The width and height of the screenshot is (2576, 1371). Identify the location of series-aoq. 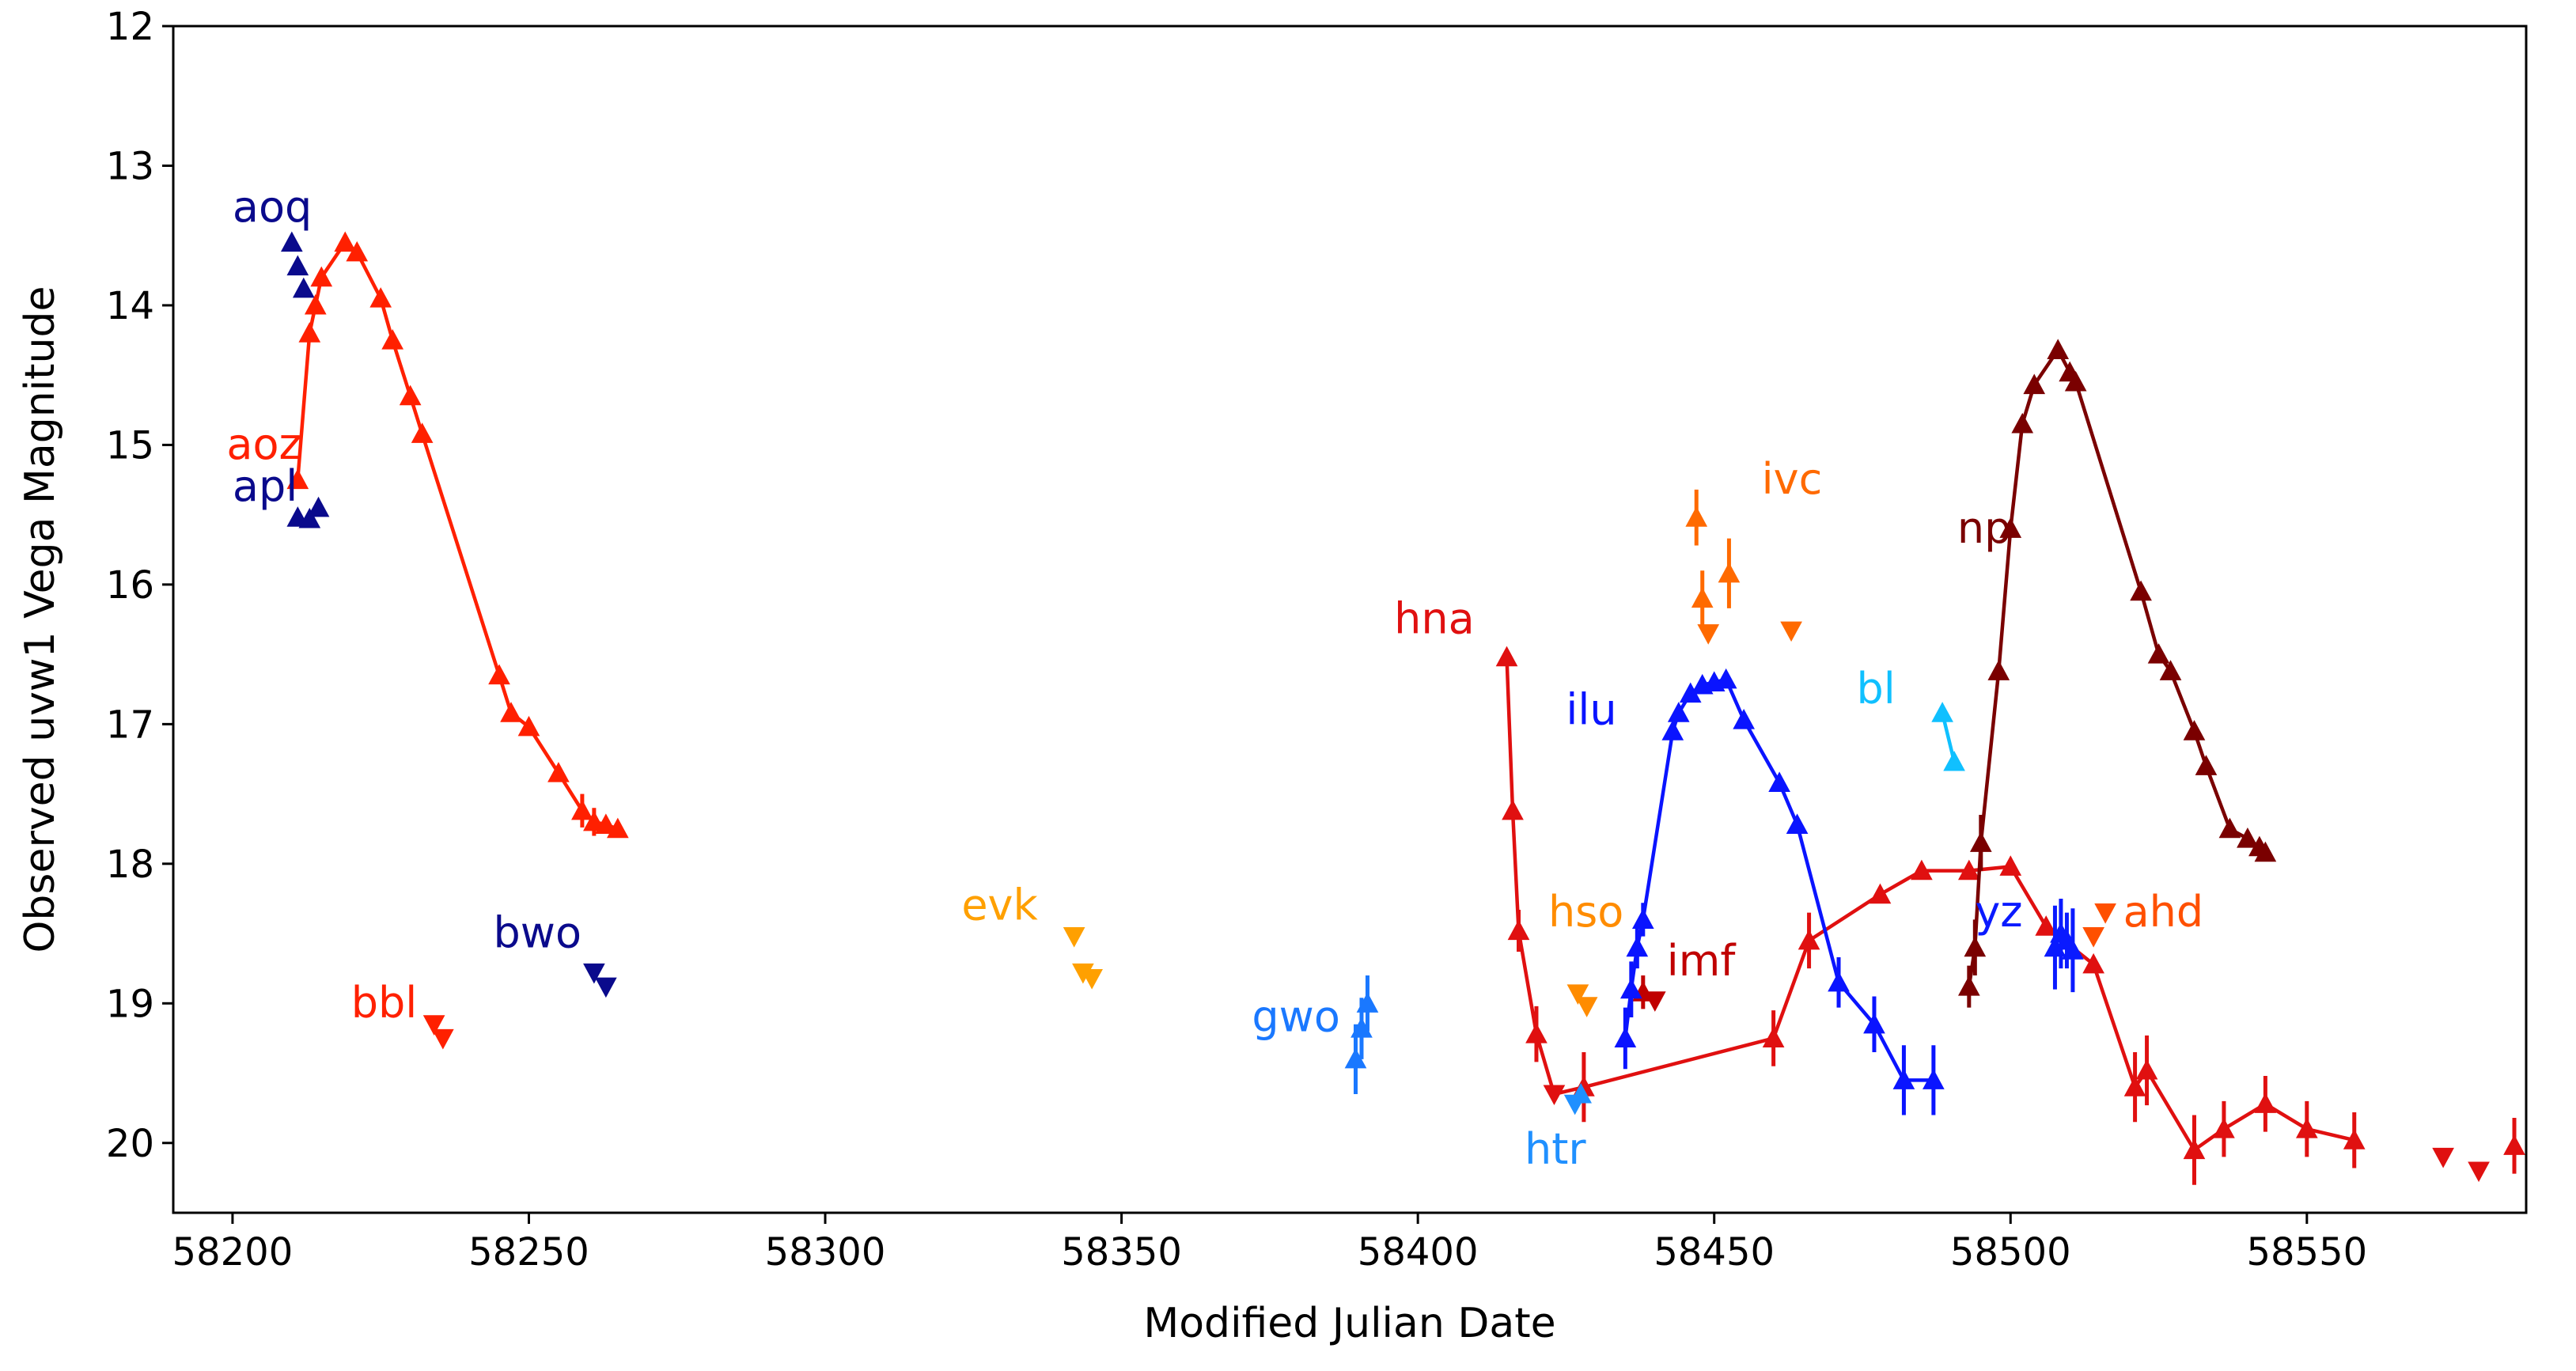
(297, 264).